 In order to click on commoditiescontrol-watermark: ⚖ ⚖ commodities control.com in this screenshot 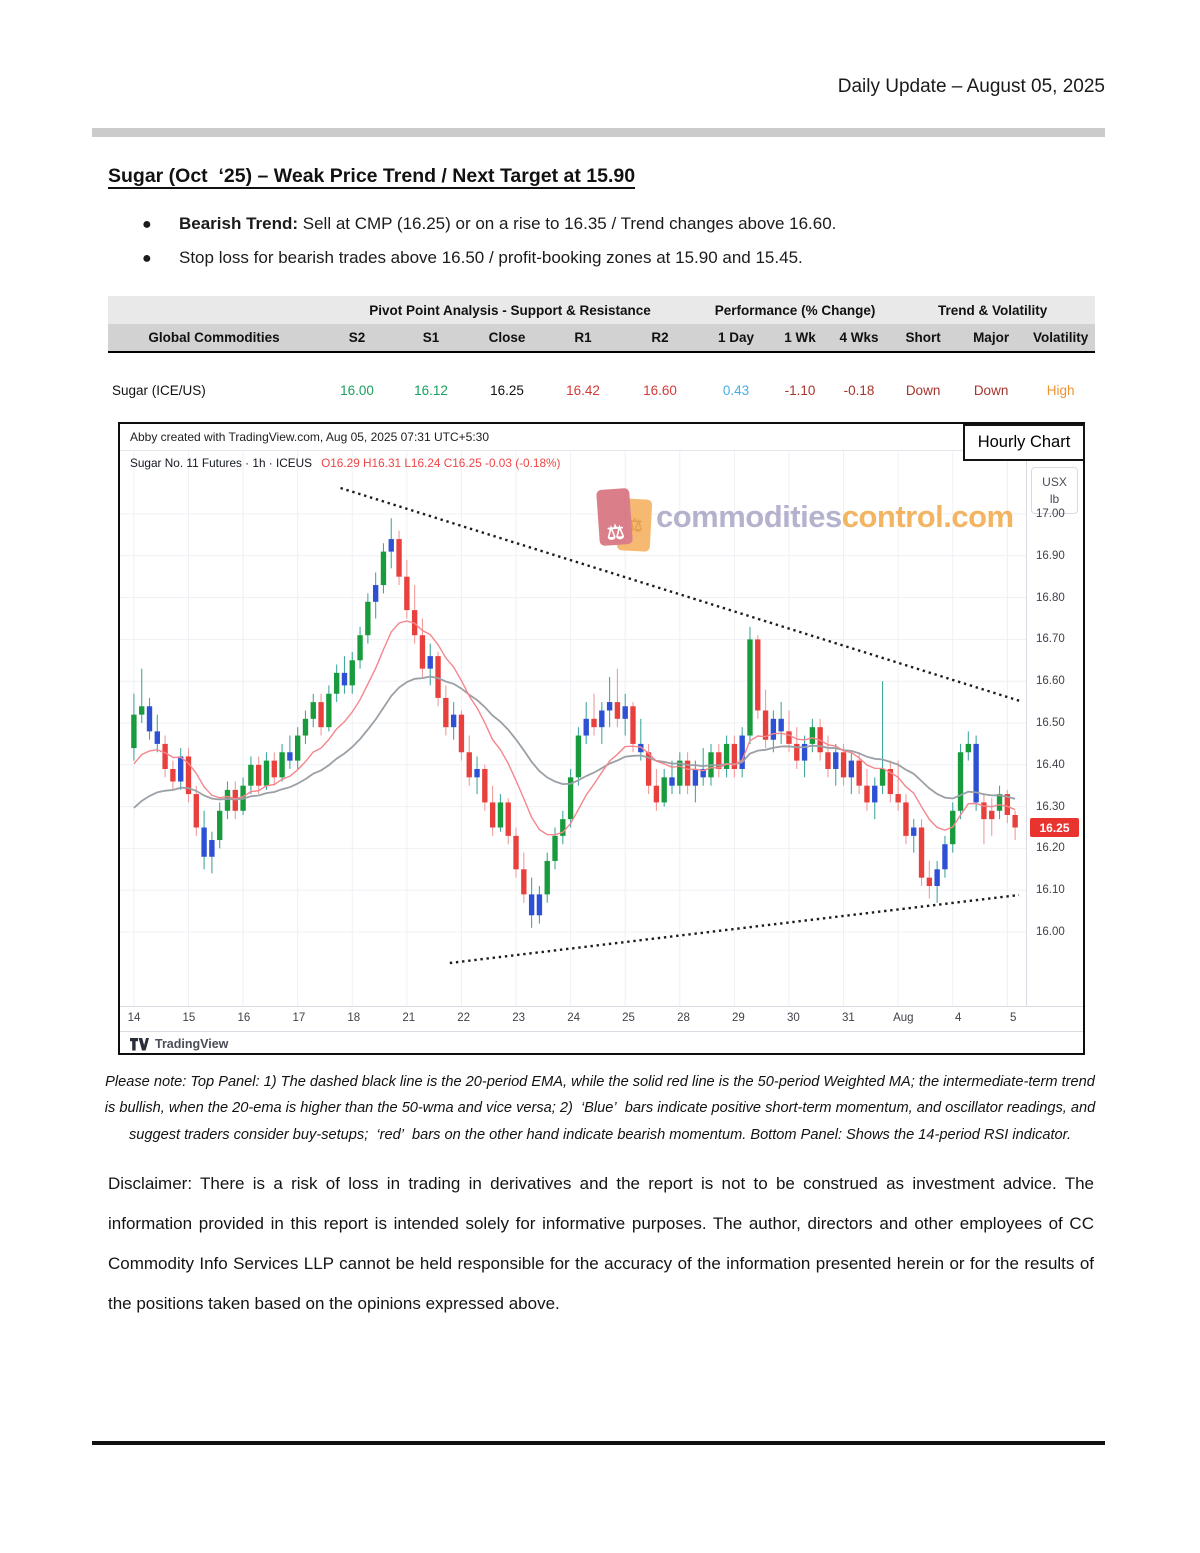, I will do `click(805, 517)`.